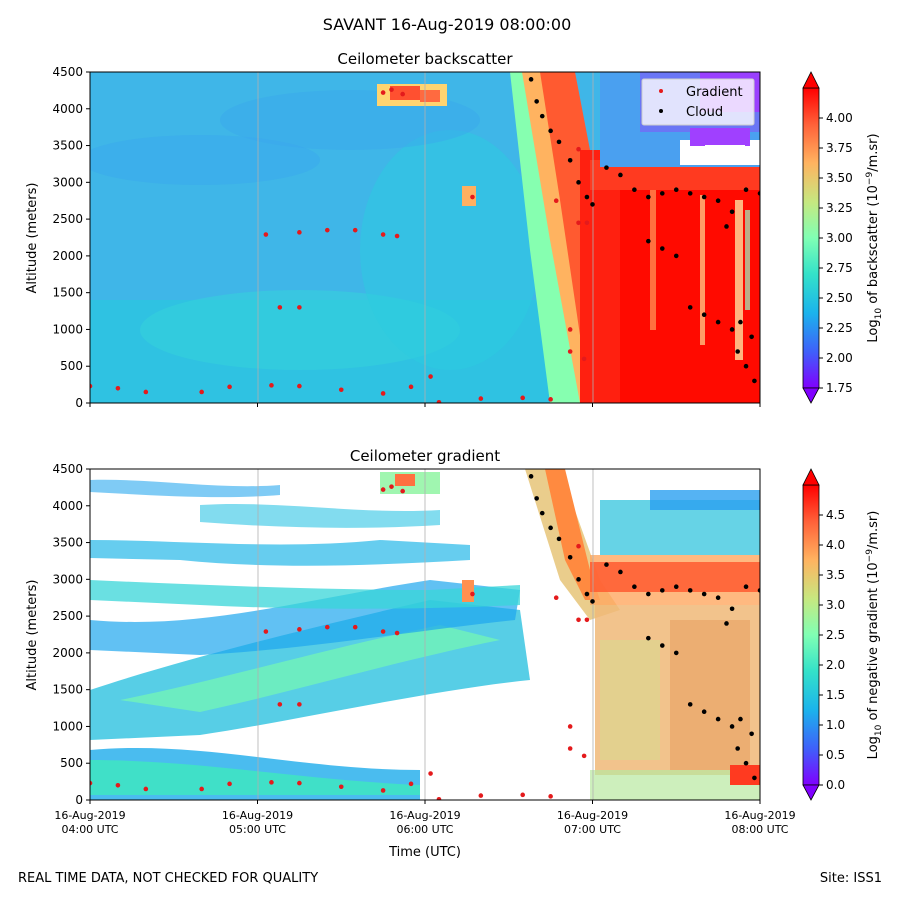  I want to click on x-tick-label-time: 05:00 UTC, so click(257, 829).